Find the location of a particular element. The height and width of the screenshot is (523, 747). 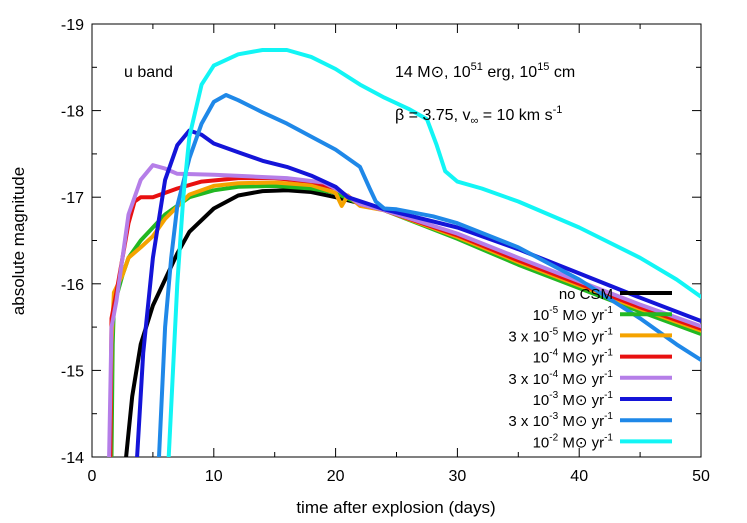

y-tick-label: -15 is located at coordinates (72, 371).